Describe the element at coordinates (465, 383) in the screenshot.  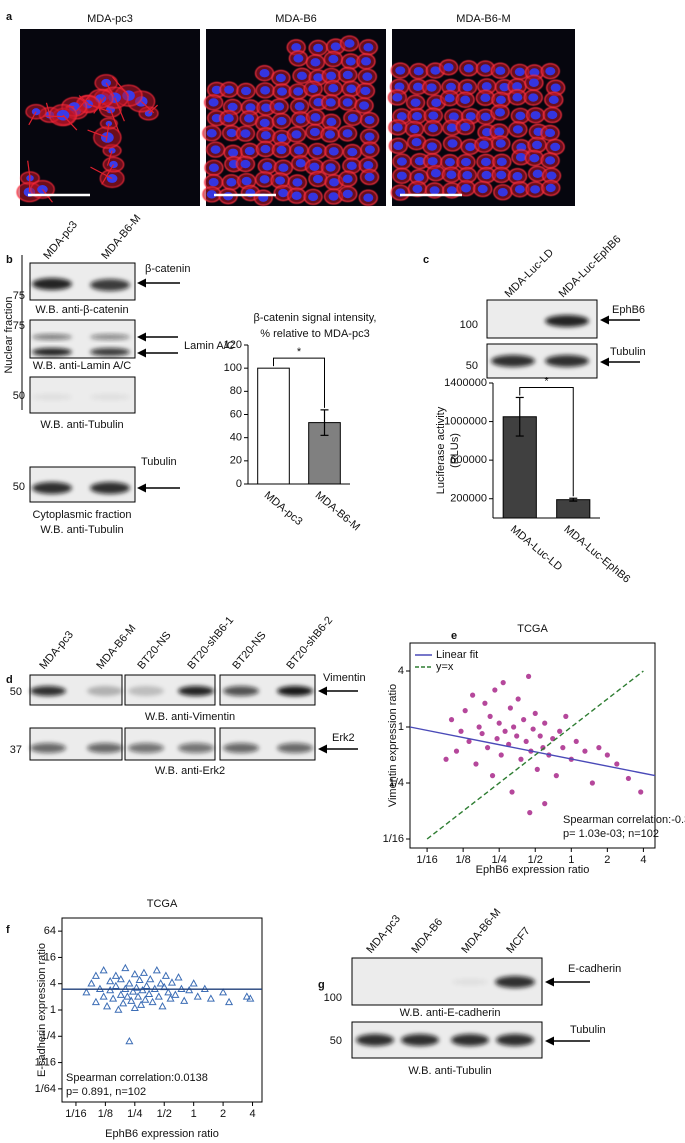
I see `y-tick-label: 1400000` at that location.